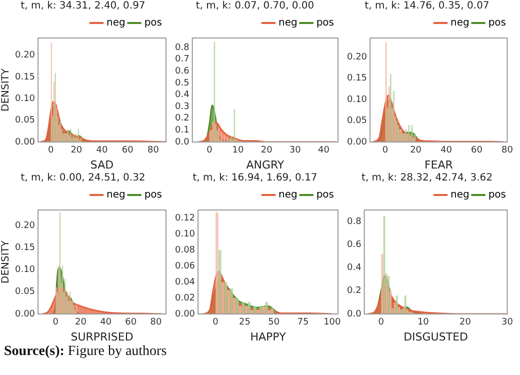 The height and width of the screenshot is (375, 520). What do you see at coordinates (185, 282) in the screenshot?
I see `y-tick-label: 0.04` at bounding box center [185, 282].